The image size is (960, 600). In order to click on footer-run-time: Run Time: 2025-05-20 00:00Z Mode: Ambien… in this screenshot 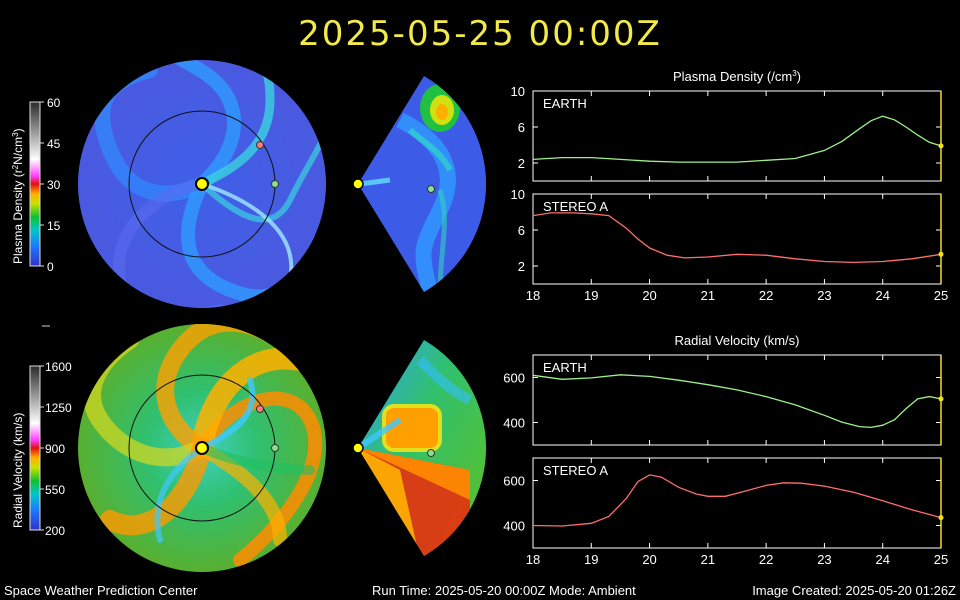, I will do `click(504, 590)`.